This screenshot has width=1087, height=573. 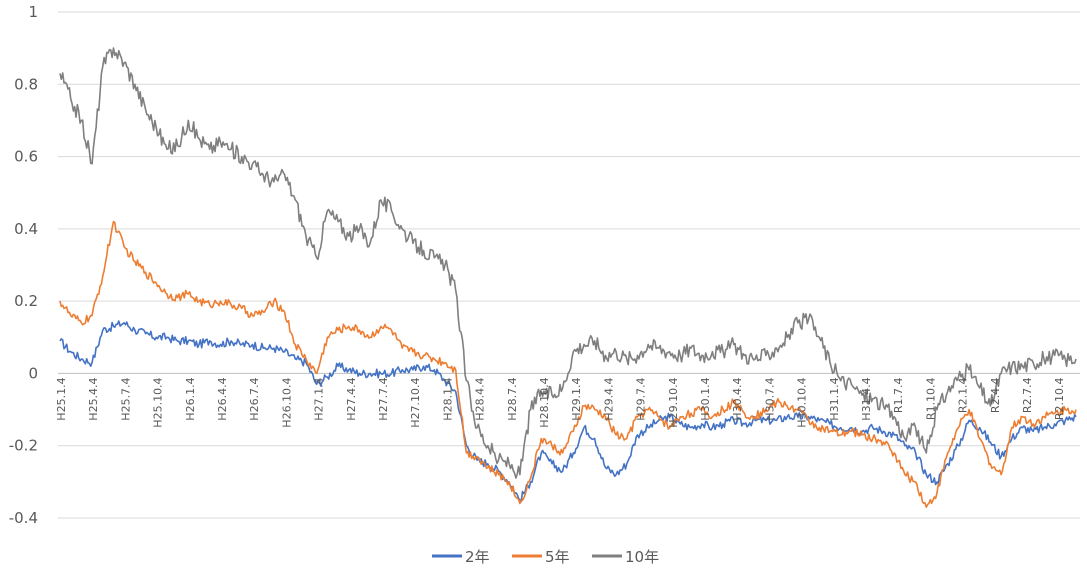 I want to click on legend-label: 10年, so click(x=642, y=557).